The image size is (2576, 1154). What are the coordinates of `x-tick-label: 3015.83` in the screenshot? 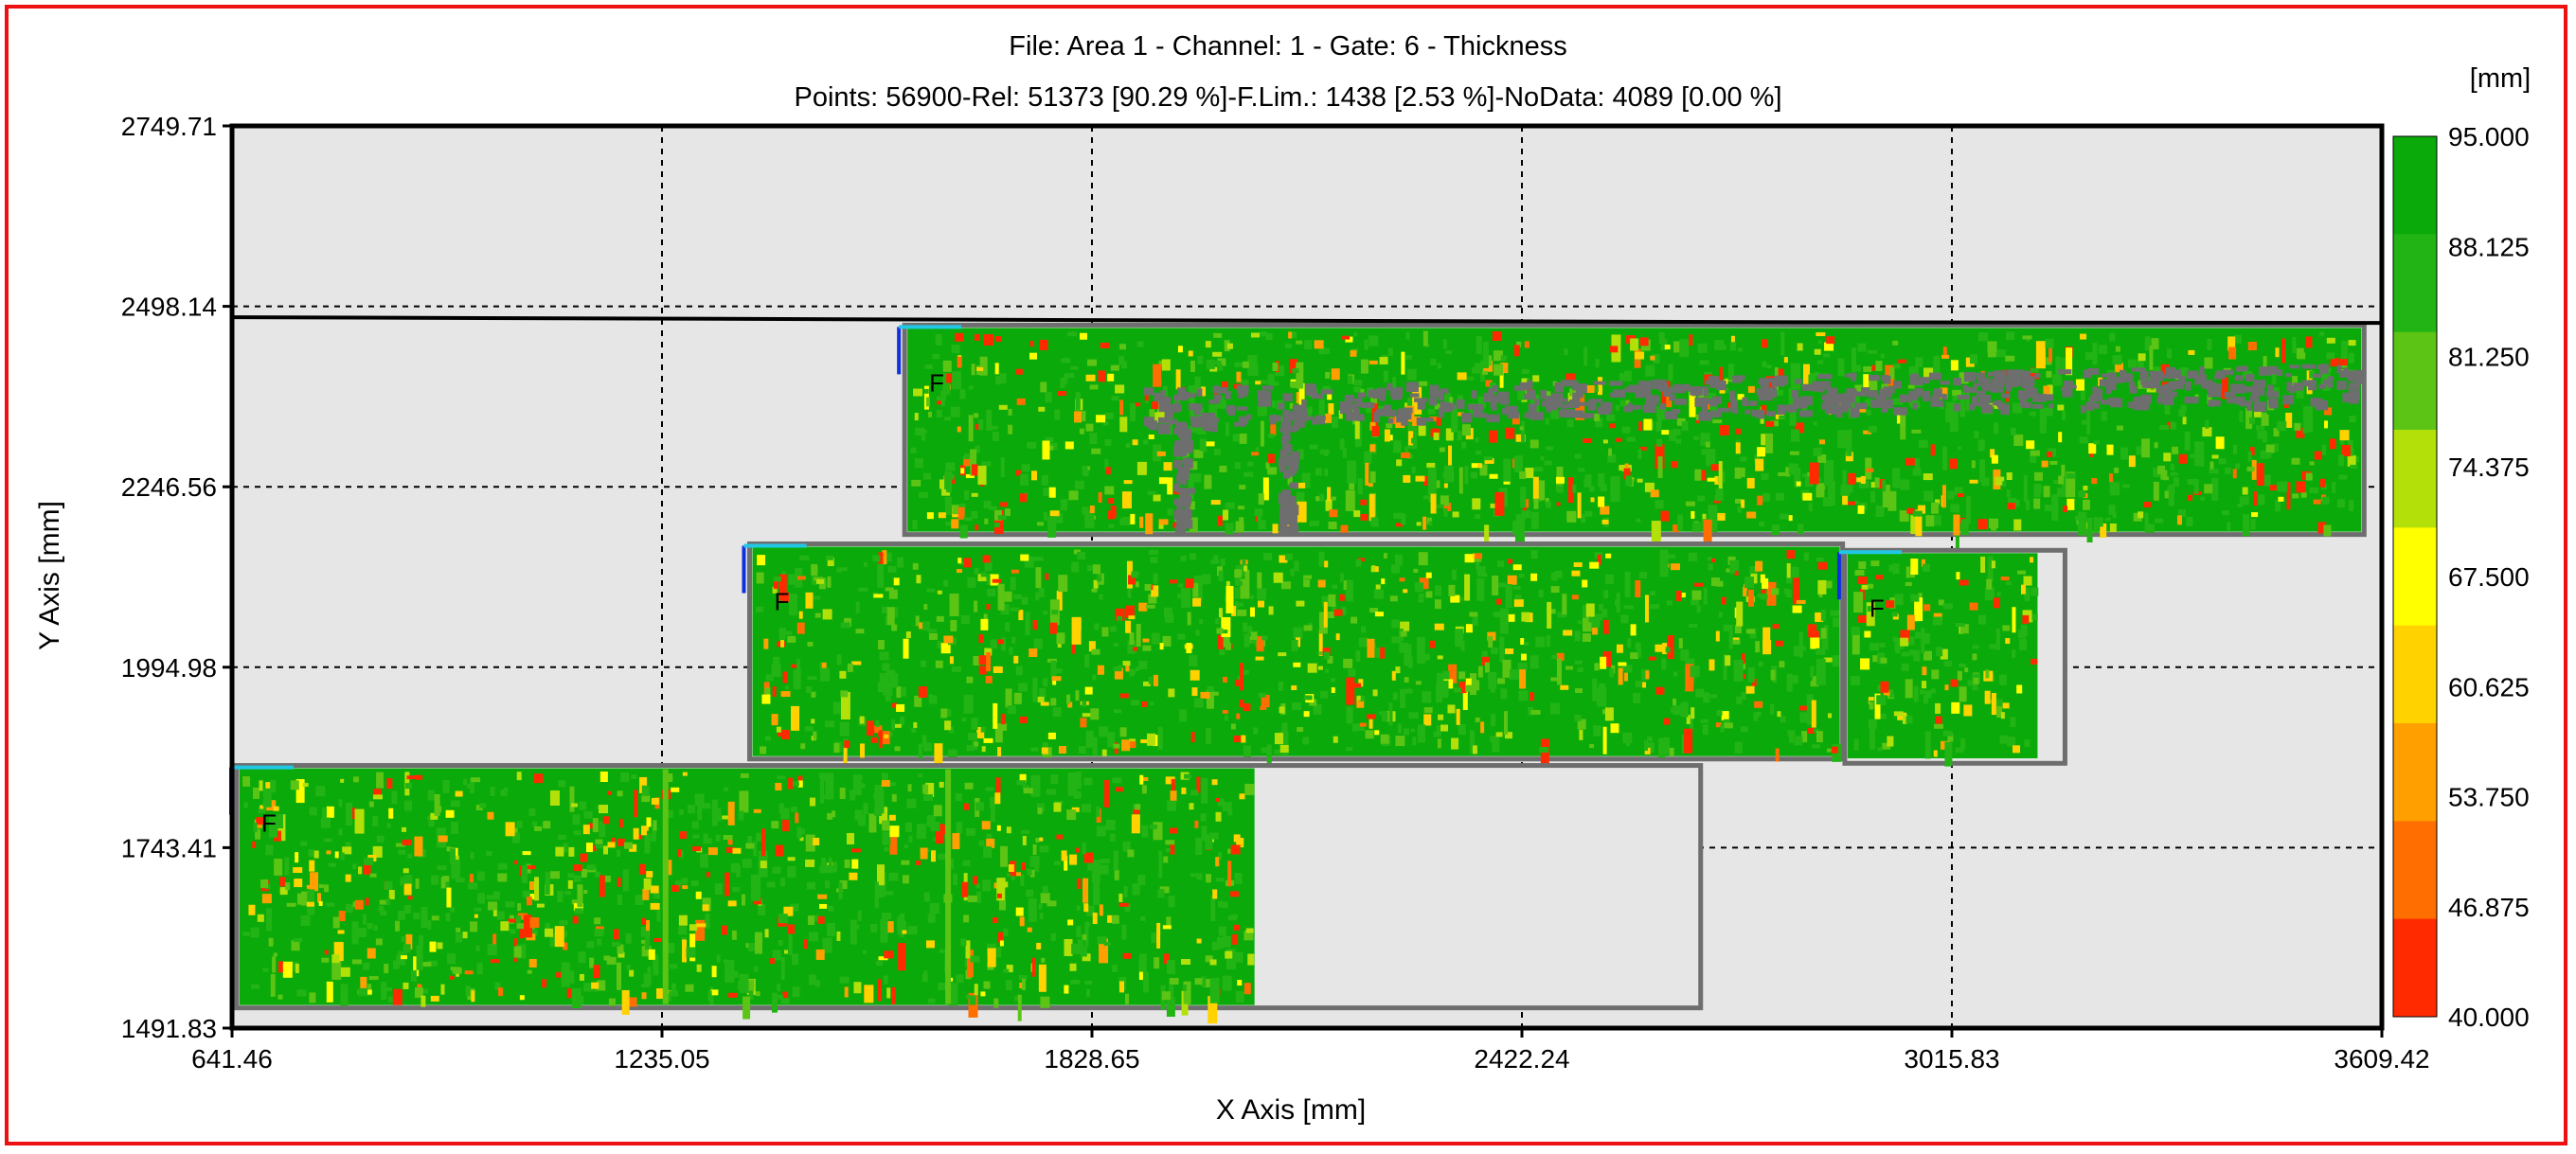 It's located at (1951, 1059).